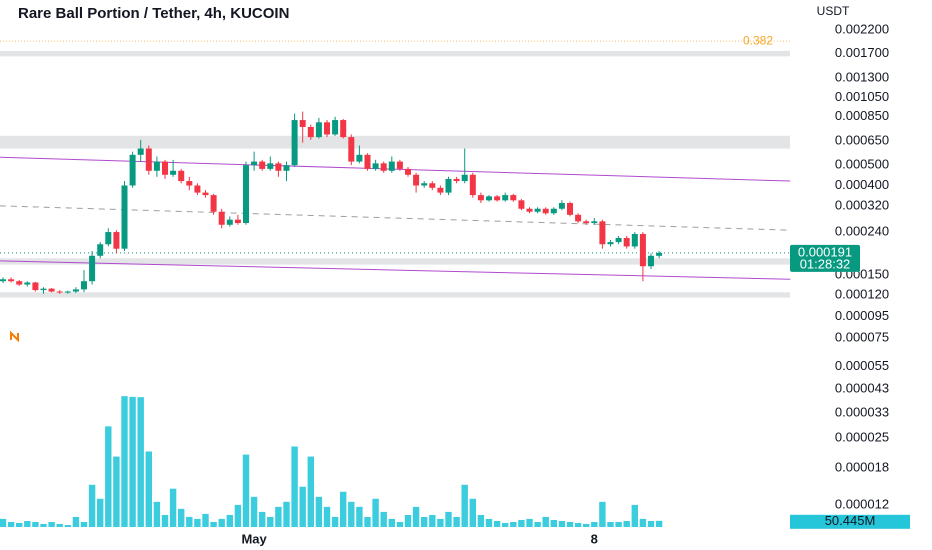  I want to click on last-price-label: 0.000191, so click(825, 251).